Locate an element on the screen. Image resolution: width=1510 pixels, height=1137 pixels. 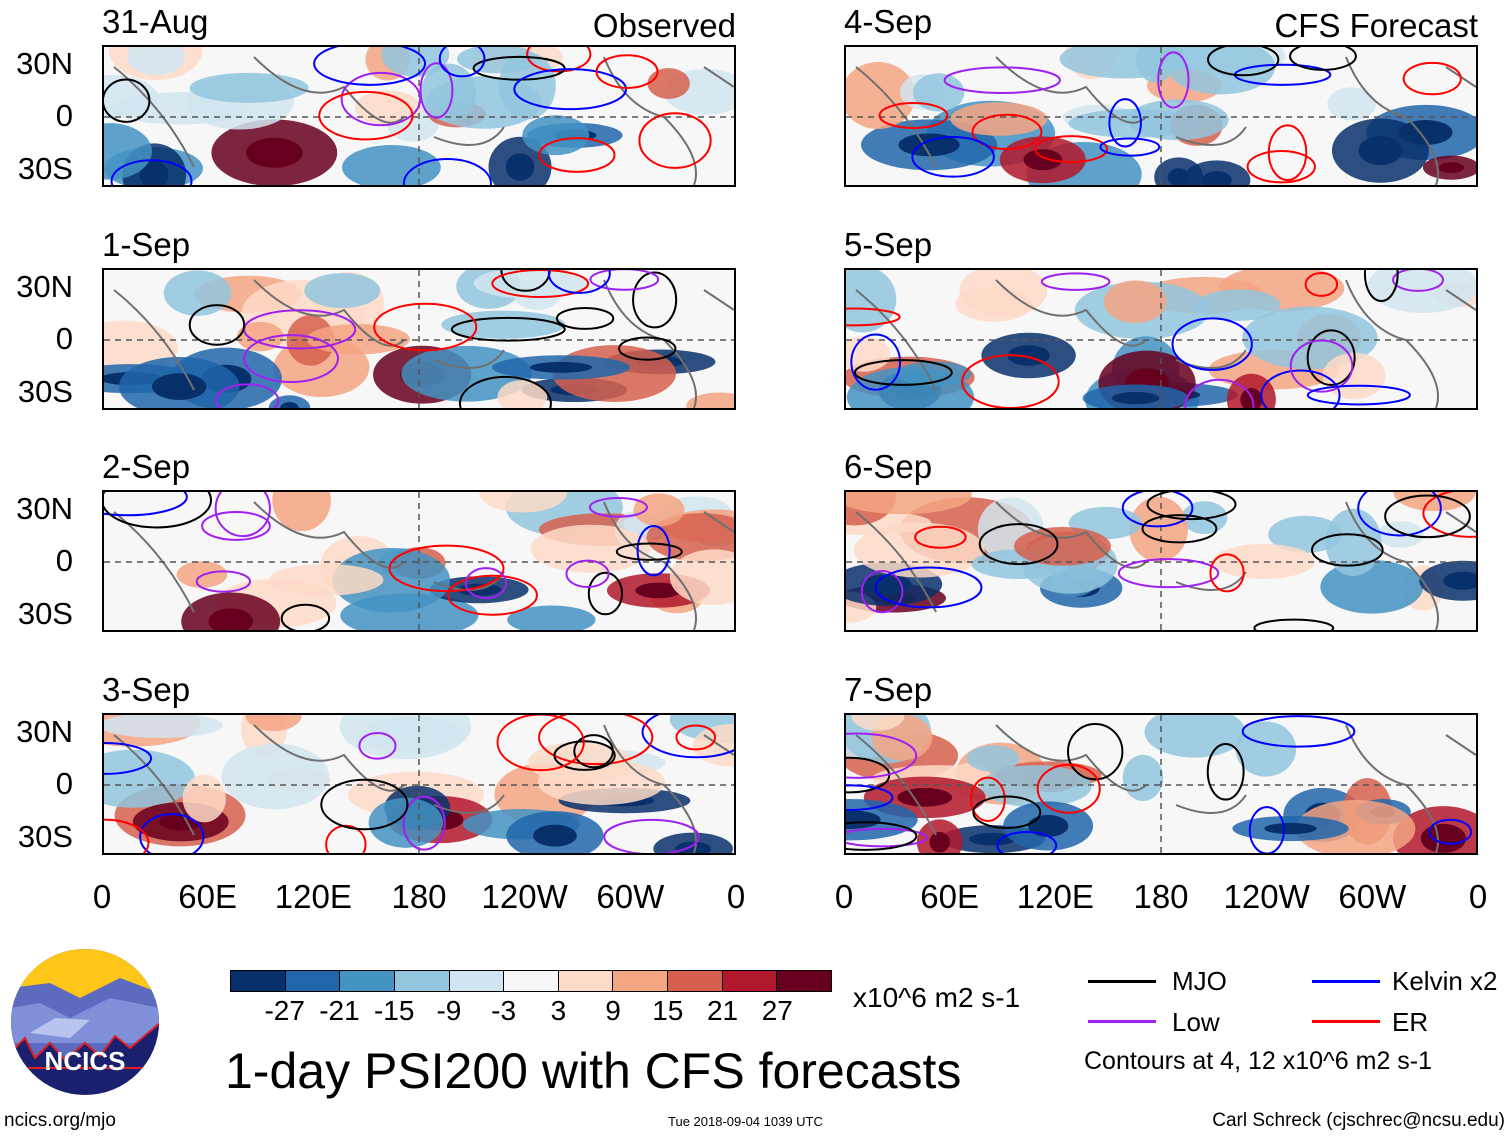
footer-author: Carl Schreck (cjschrec@ncsu.edu) is located at coordinates (1358, 1120).